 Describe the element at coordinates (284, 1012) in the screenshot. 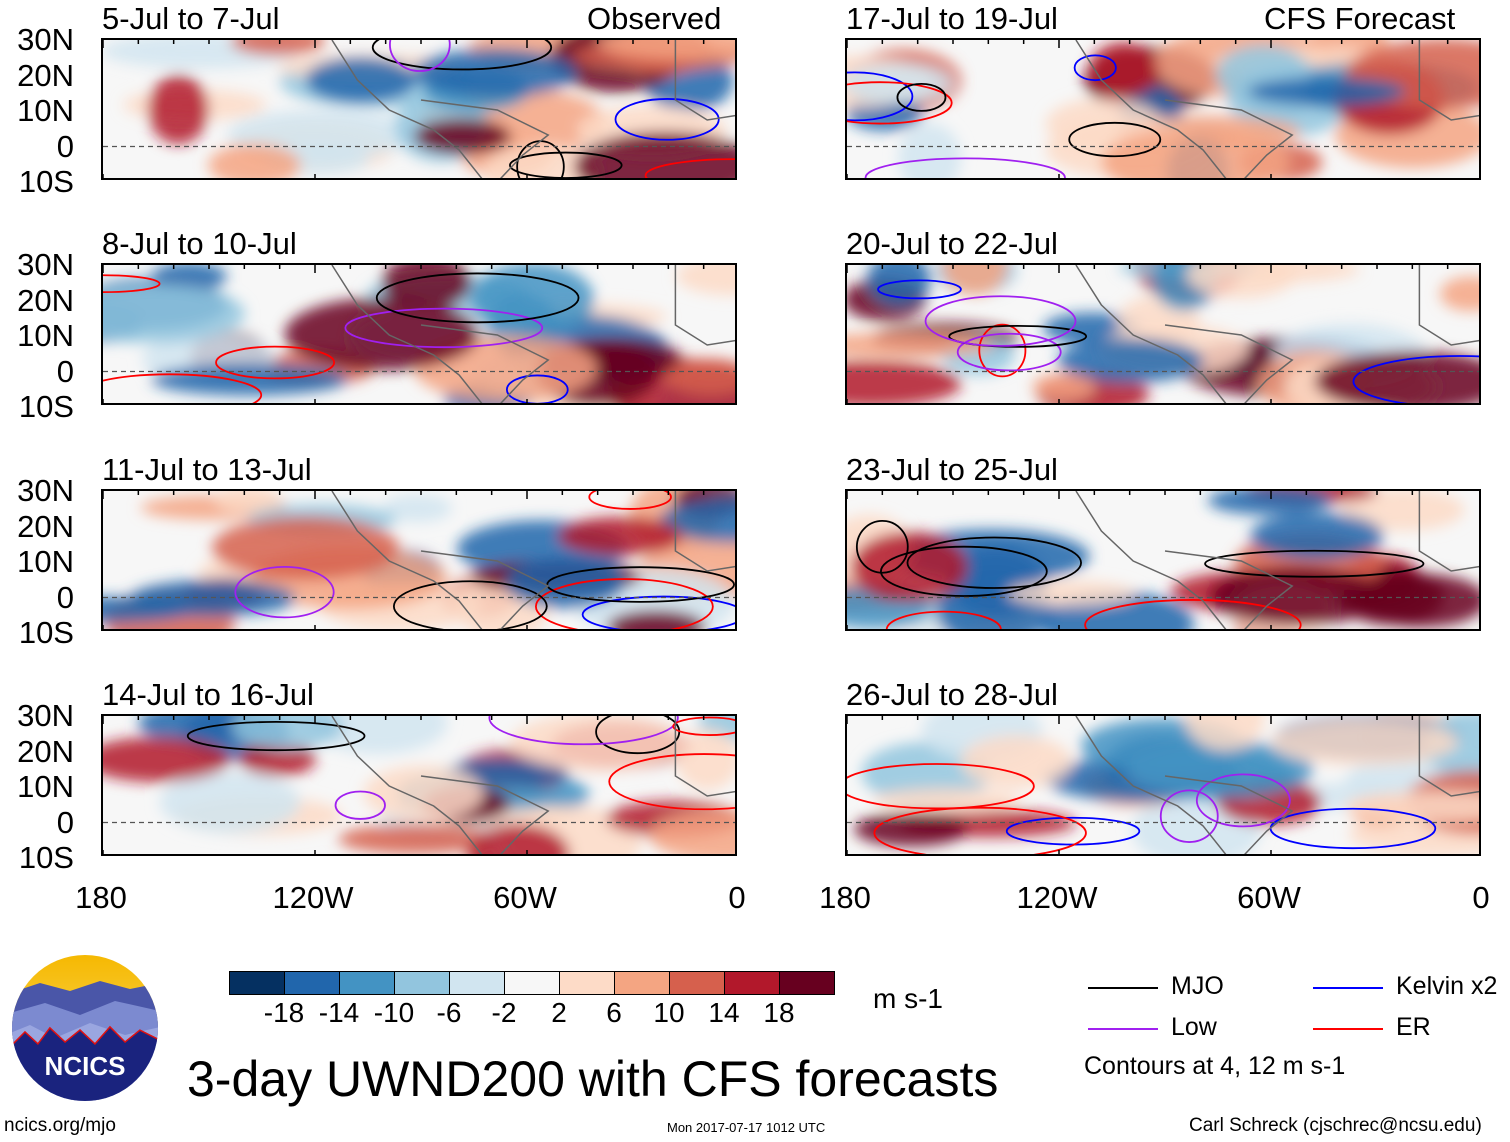

I see `colorbar-tick-label: -18` at that location.